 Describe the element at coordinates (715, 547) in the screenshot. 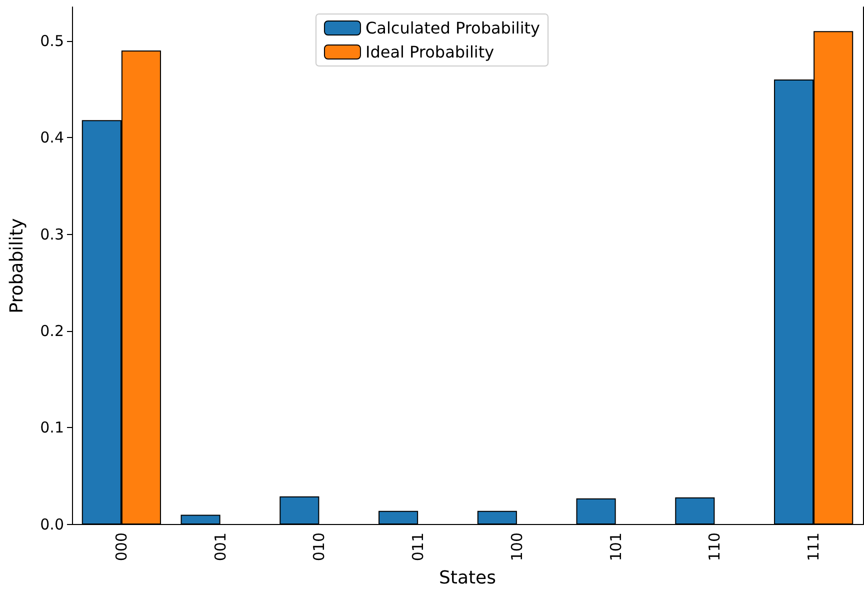

I see `x-tick-label: 110` at that location.